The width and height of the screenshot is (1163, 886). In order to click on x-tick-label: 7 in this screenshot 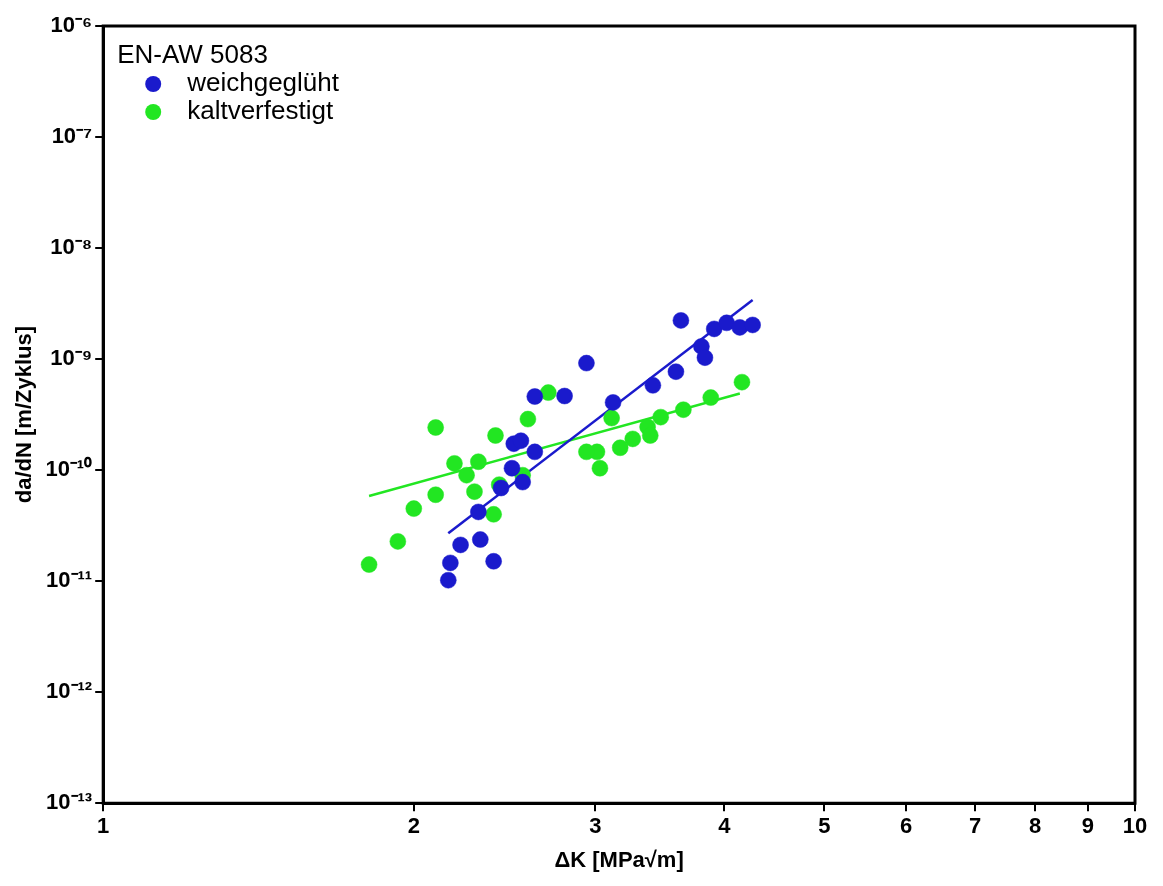, I will do `click(975, 826)`.